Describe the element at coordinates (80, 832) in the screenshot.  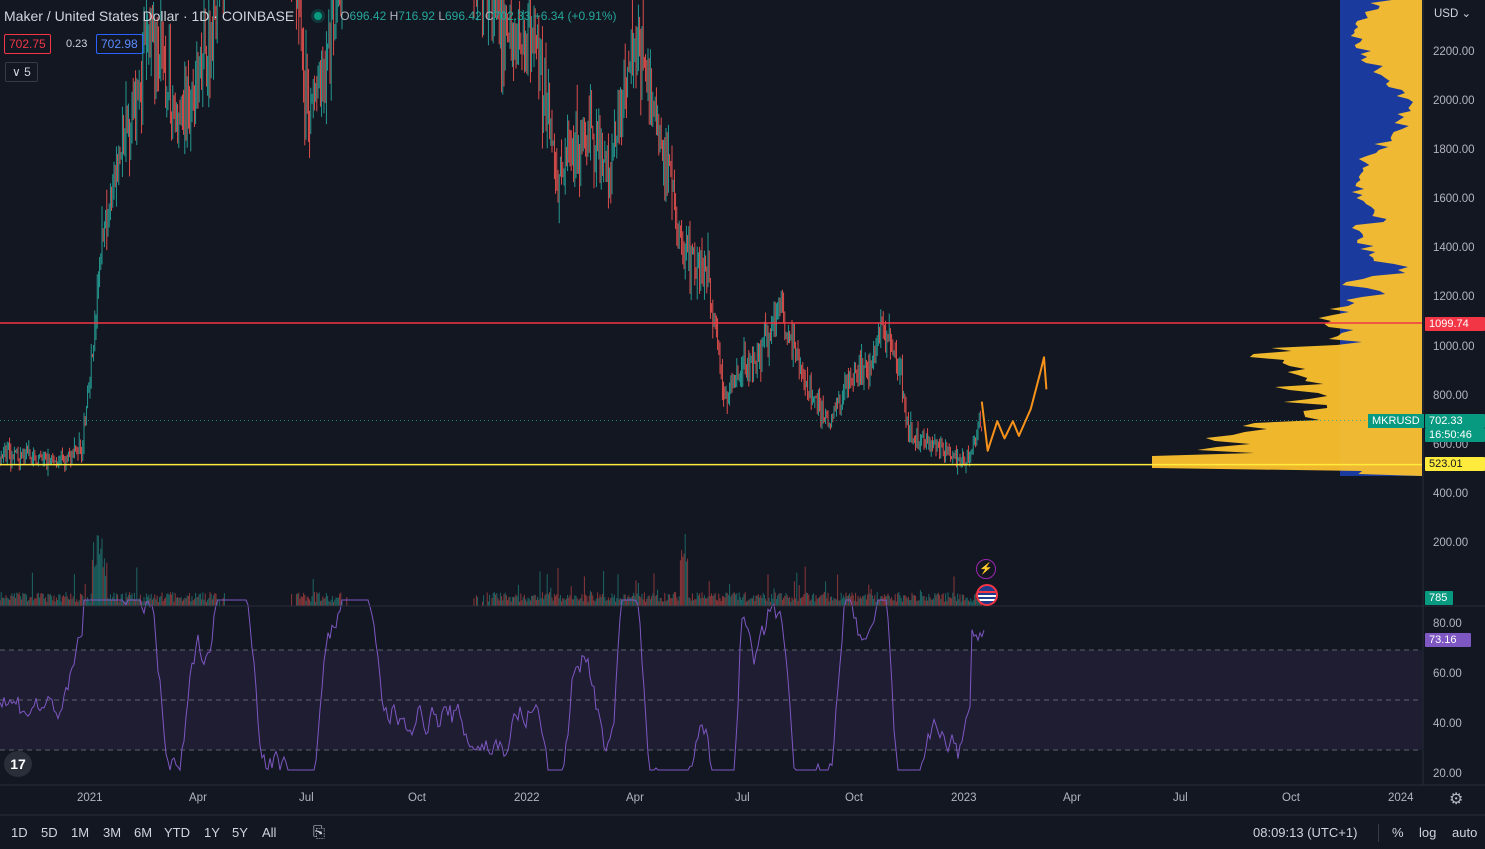
I see `timeframe-button-1m: 1M` at that location.